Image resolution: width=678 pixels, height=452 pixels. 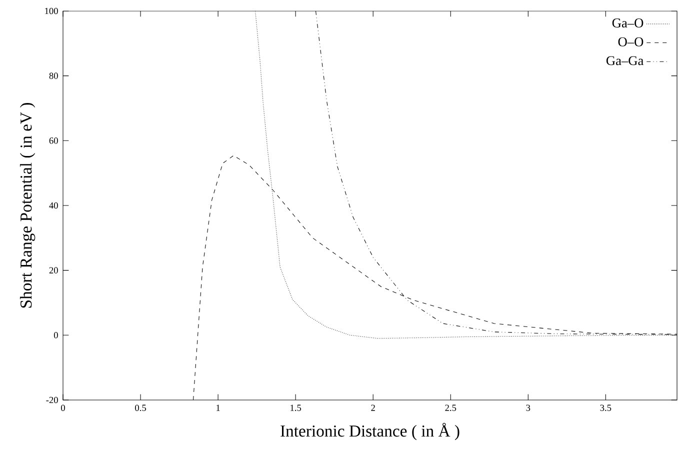 I want to click on x-tick-label: 3.5, so click(x=606, y=407).